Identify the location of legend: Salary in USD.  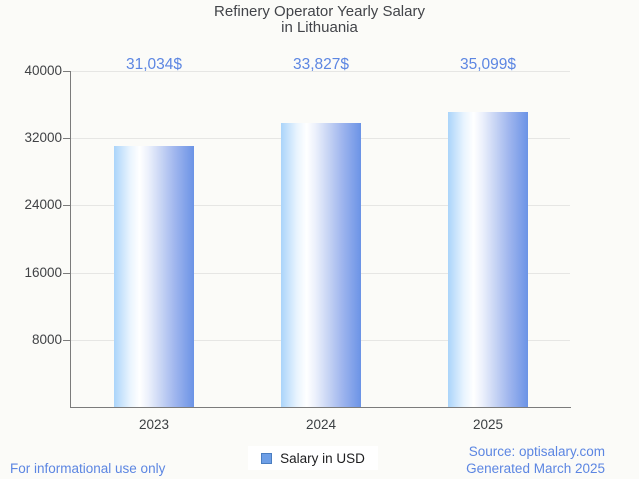
(313, 458).